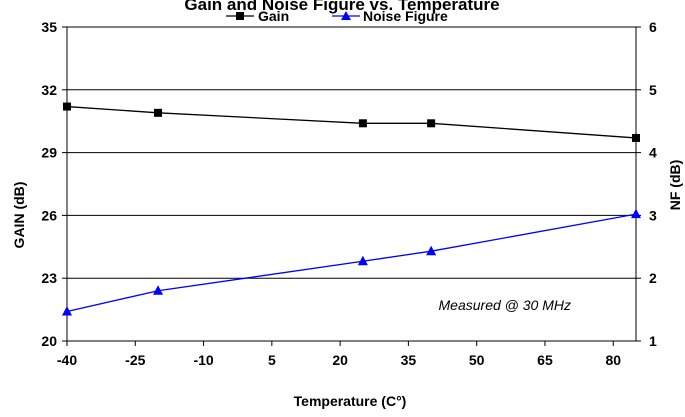 The height and width of the screenshot is (417, 685). I want to click on x-tick-label: -10, so click(203, 360).